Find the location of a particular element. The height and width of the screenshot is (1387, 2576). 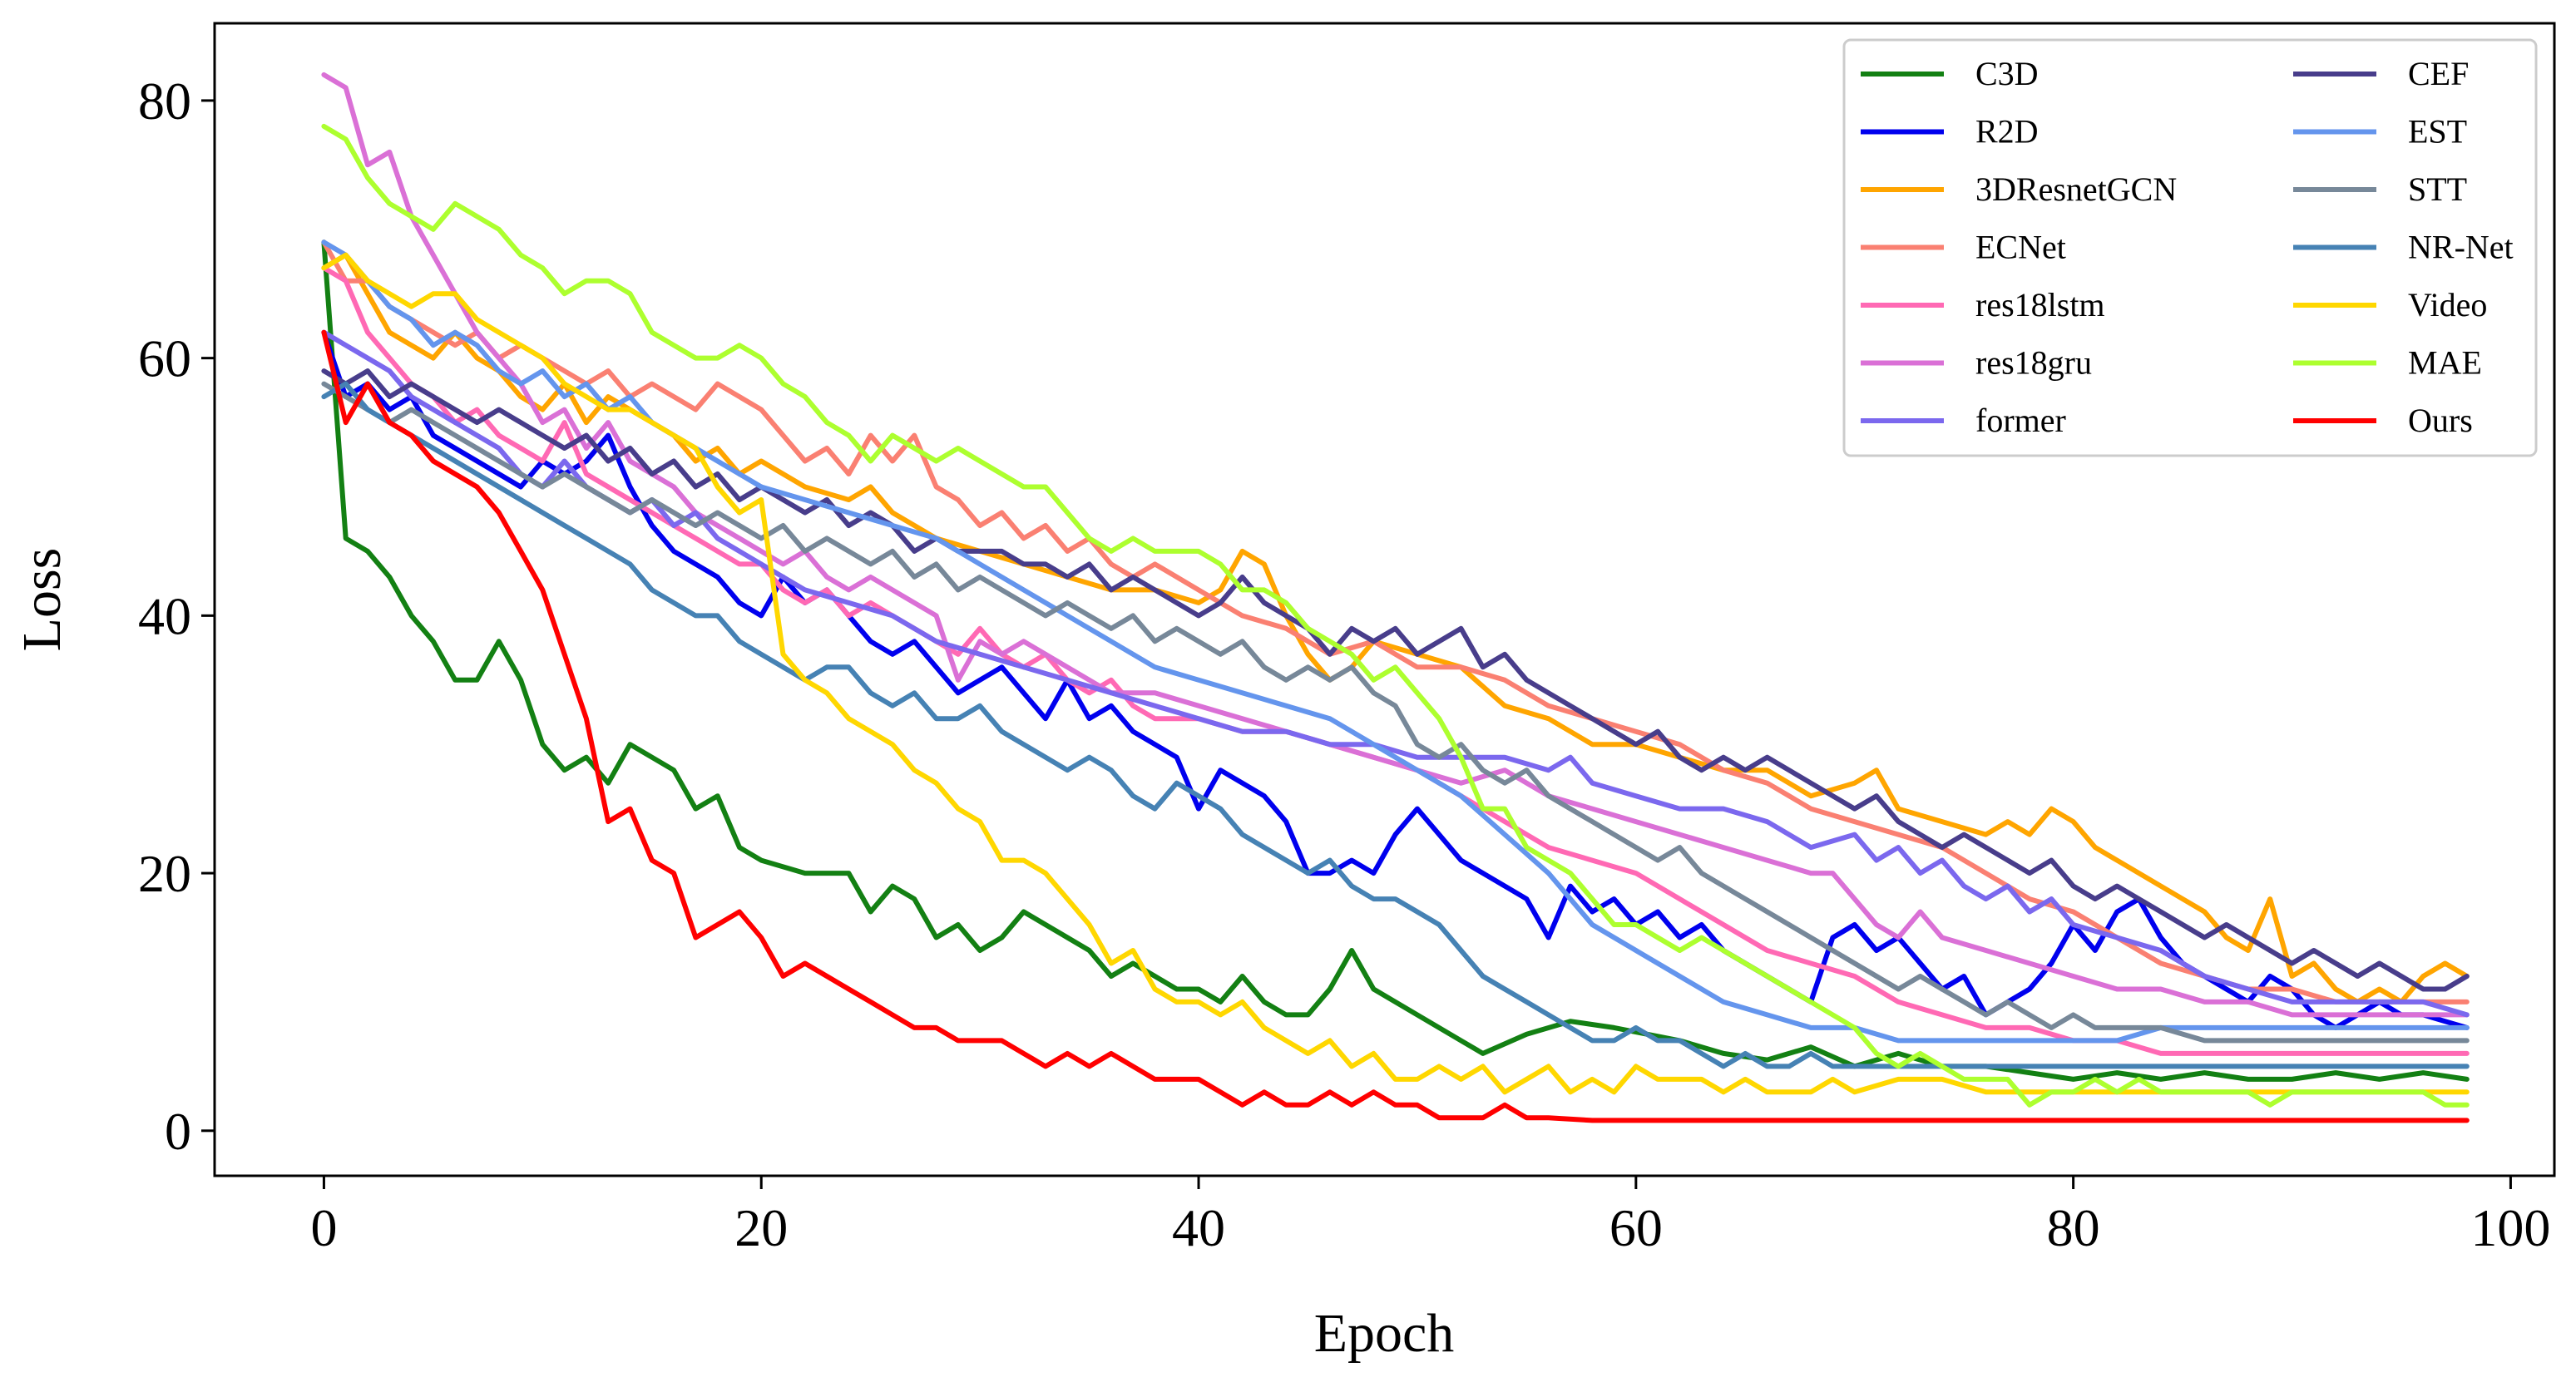

y-tick-label: 60 is located at coordinates (164, 358).